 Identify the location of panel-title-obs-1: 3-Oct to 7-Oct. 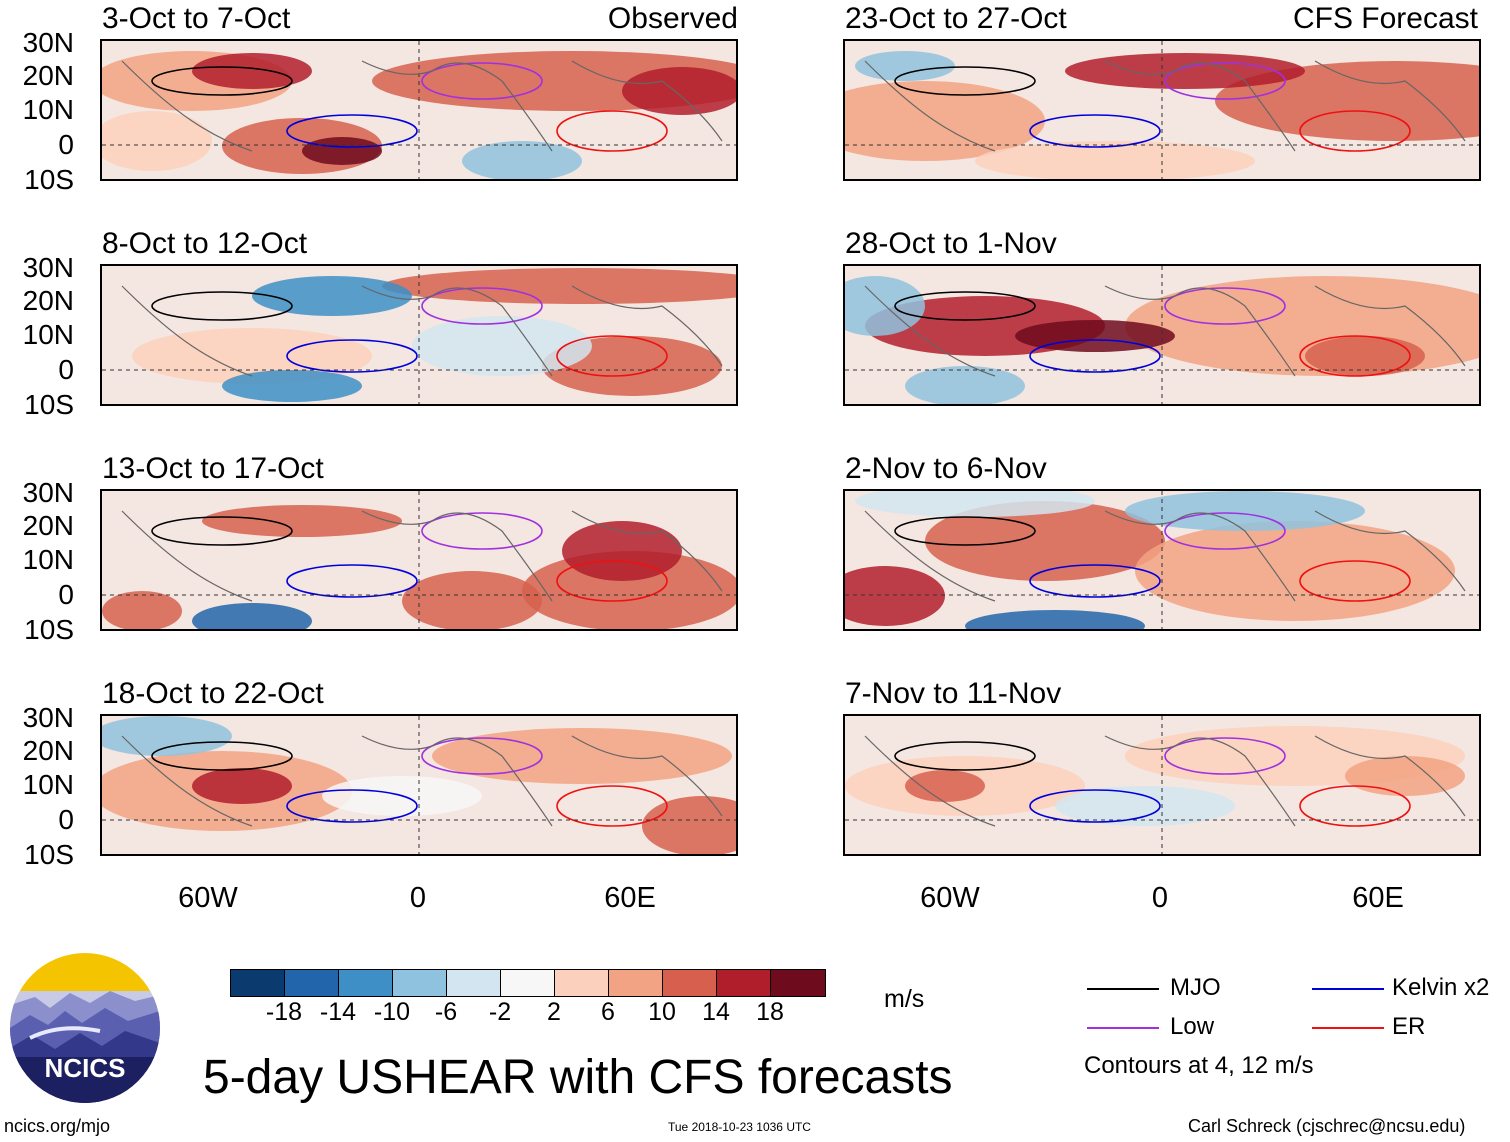
(196, 18).